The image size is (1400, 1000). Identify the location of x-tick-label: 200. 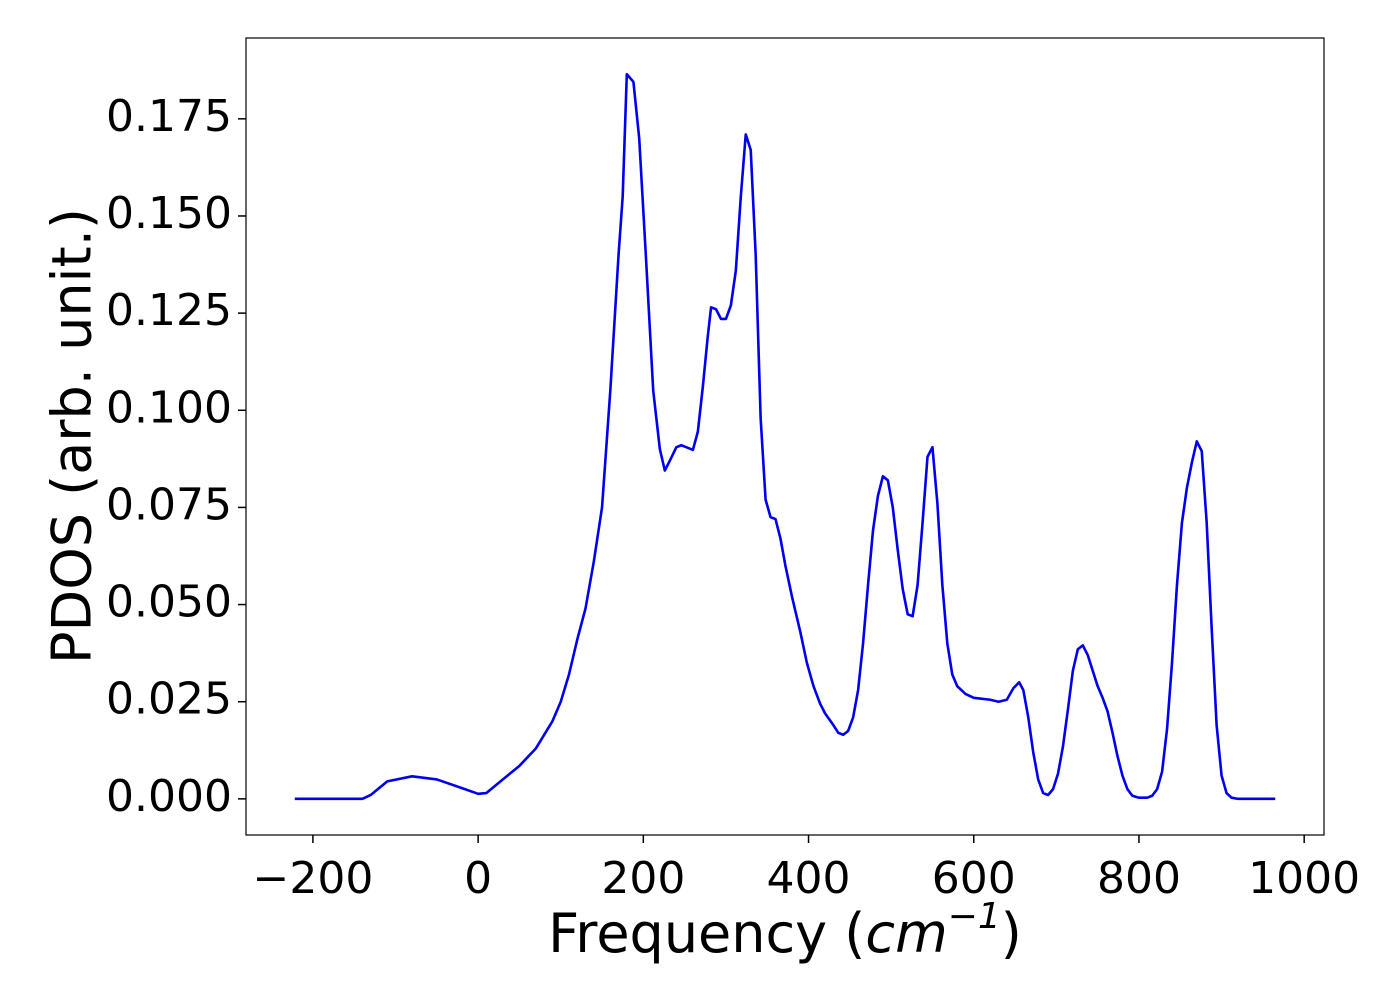
(643, 878).